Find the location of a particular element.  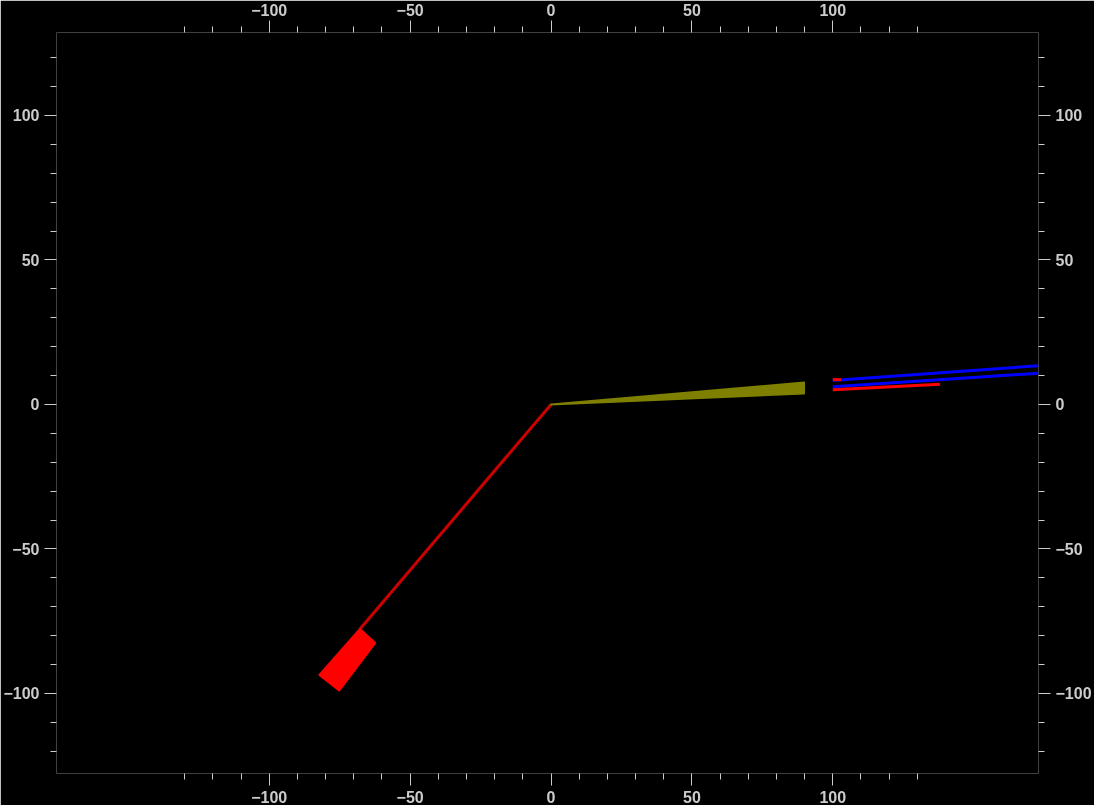

x-tick-label: 0 is located at coordinates (551, 10).